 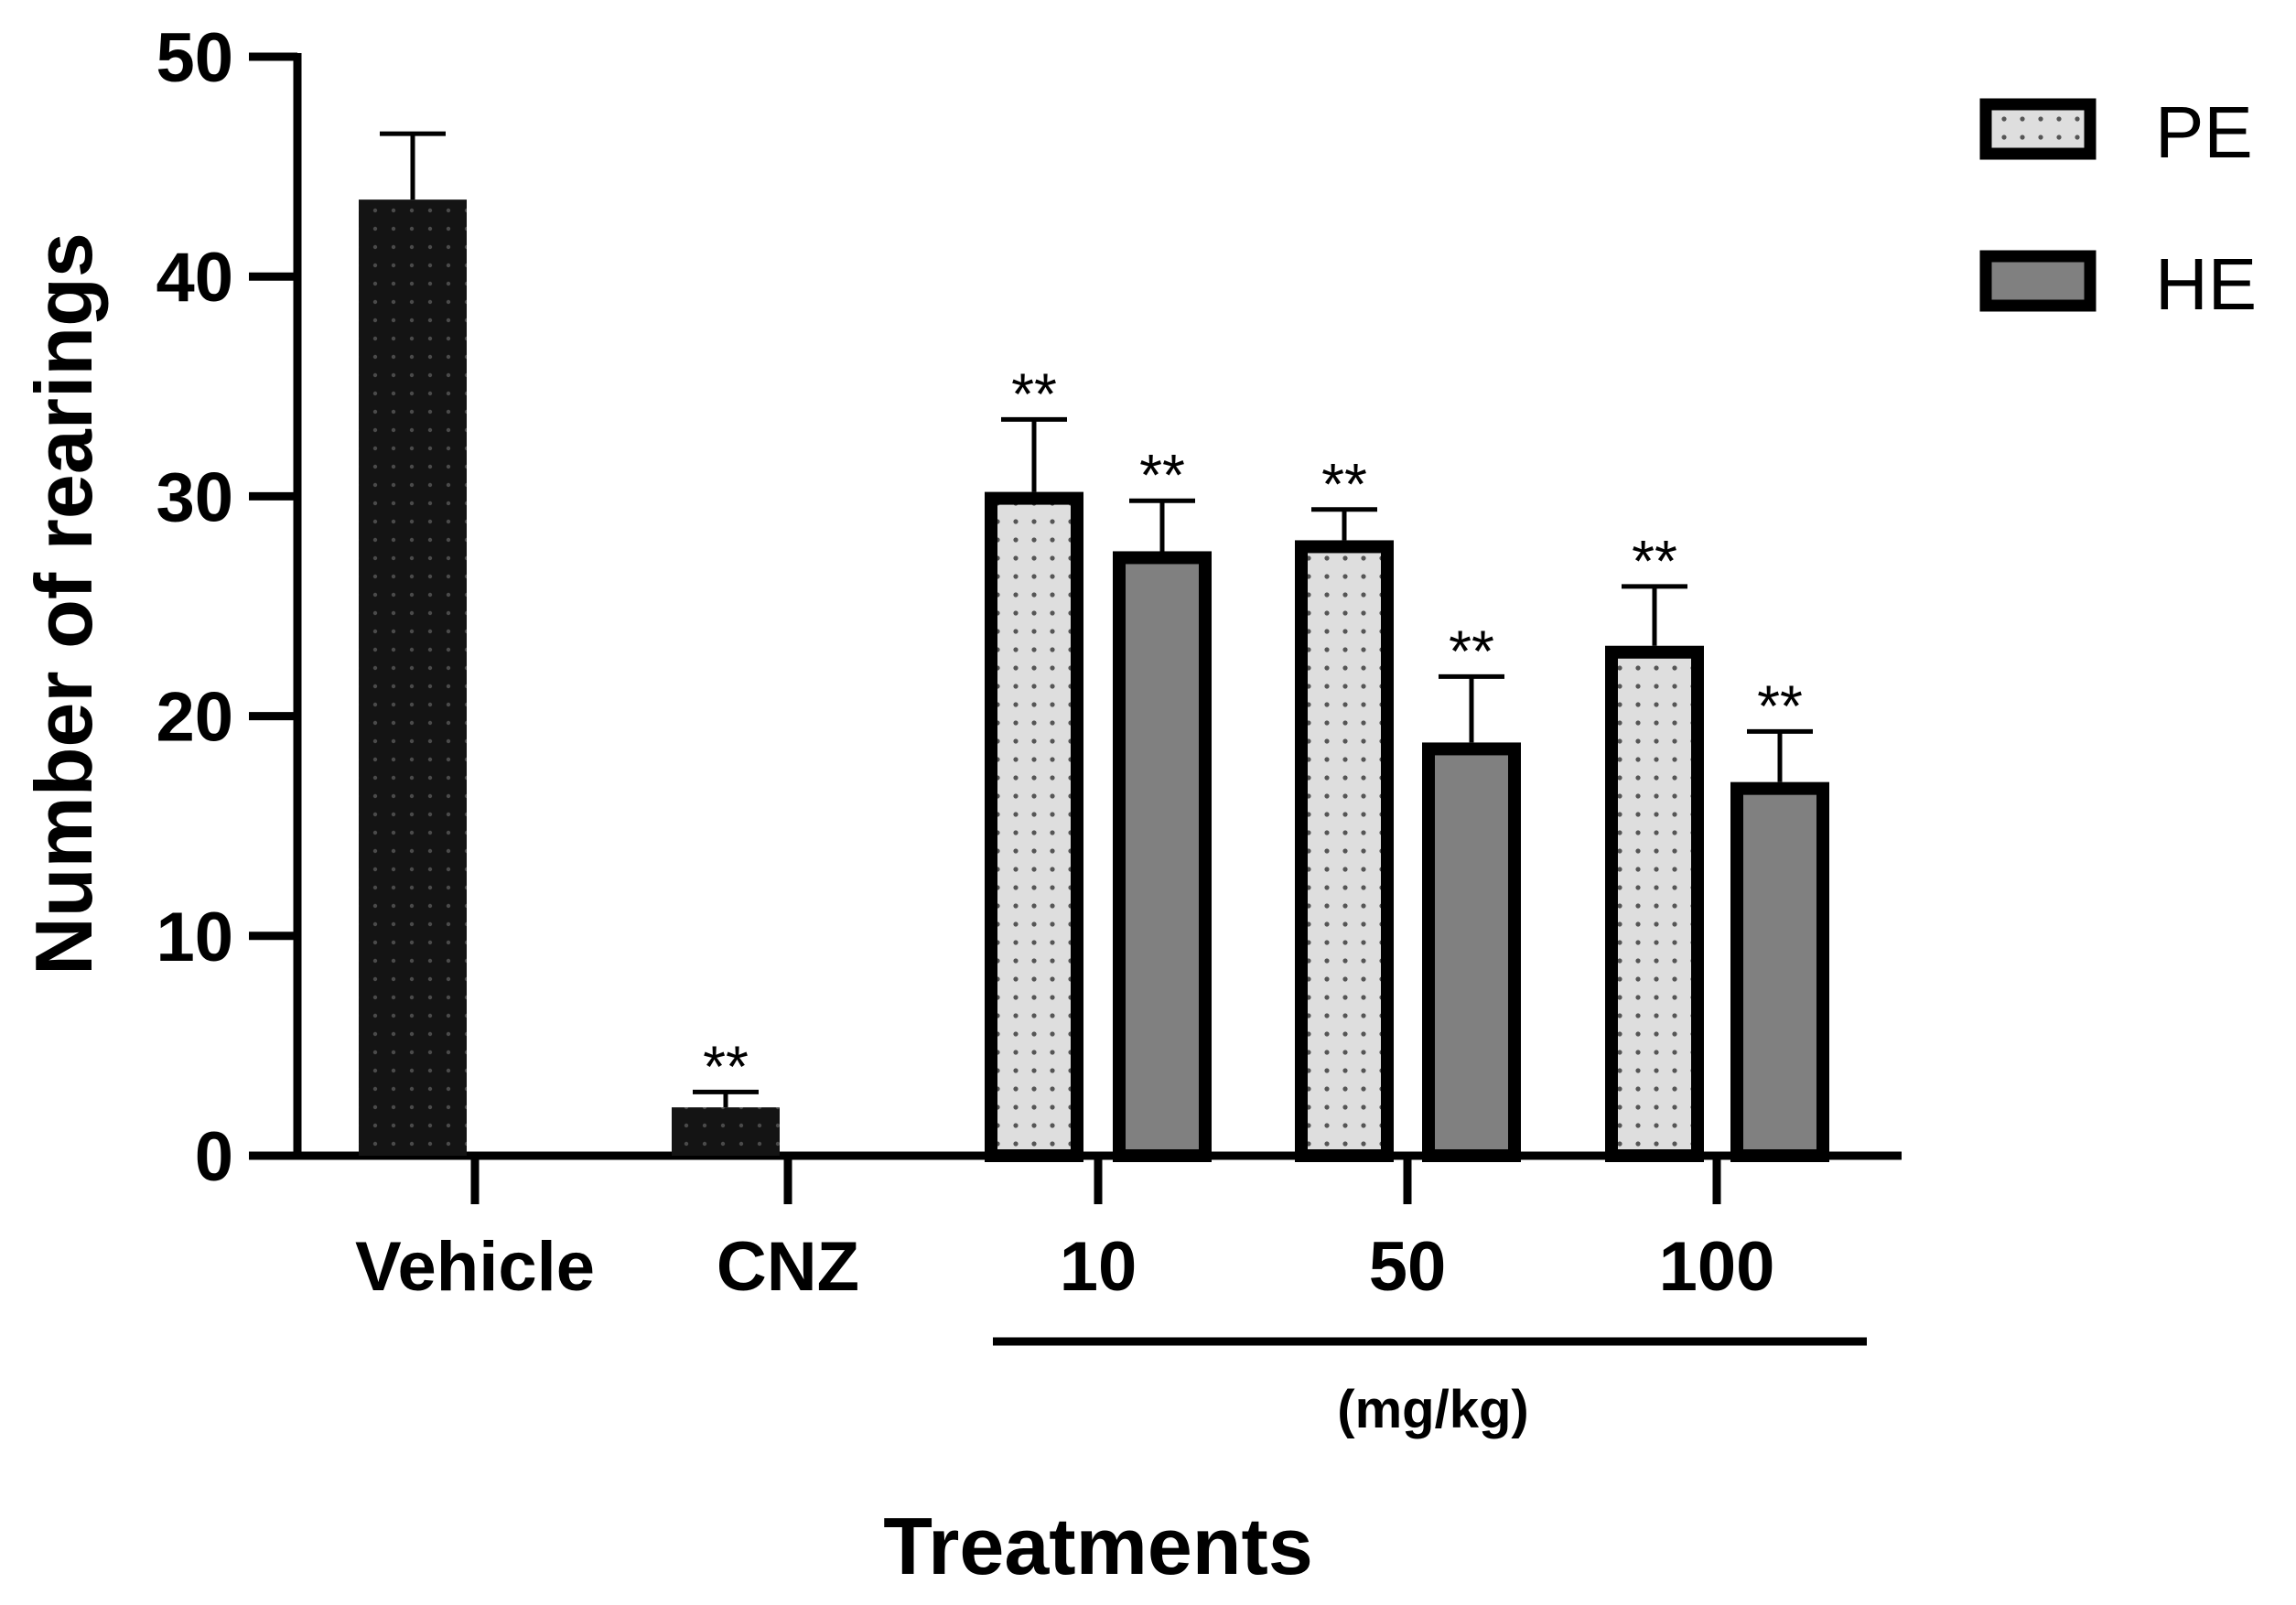 What do you see at coordinates (1717, 1267) in the screenshot?
I see `x-tick-label-100: 100` at bounding box center [1717, 1267].